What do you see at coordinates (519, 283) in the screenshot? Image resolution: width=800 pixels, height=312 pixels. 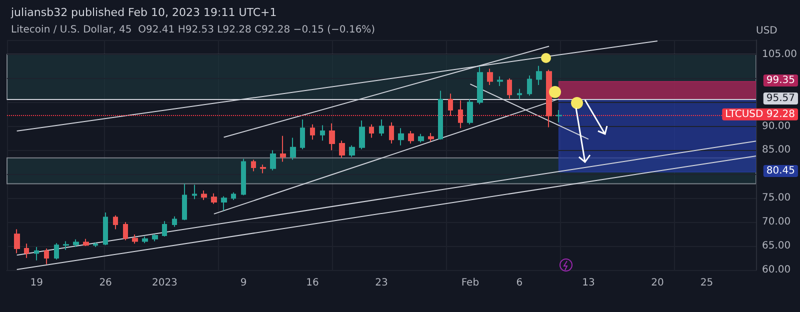 I see `x-tick-label: 6` at bounding box center [519, 283].